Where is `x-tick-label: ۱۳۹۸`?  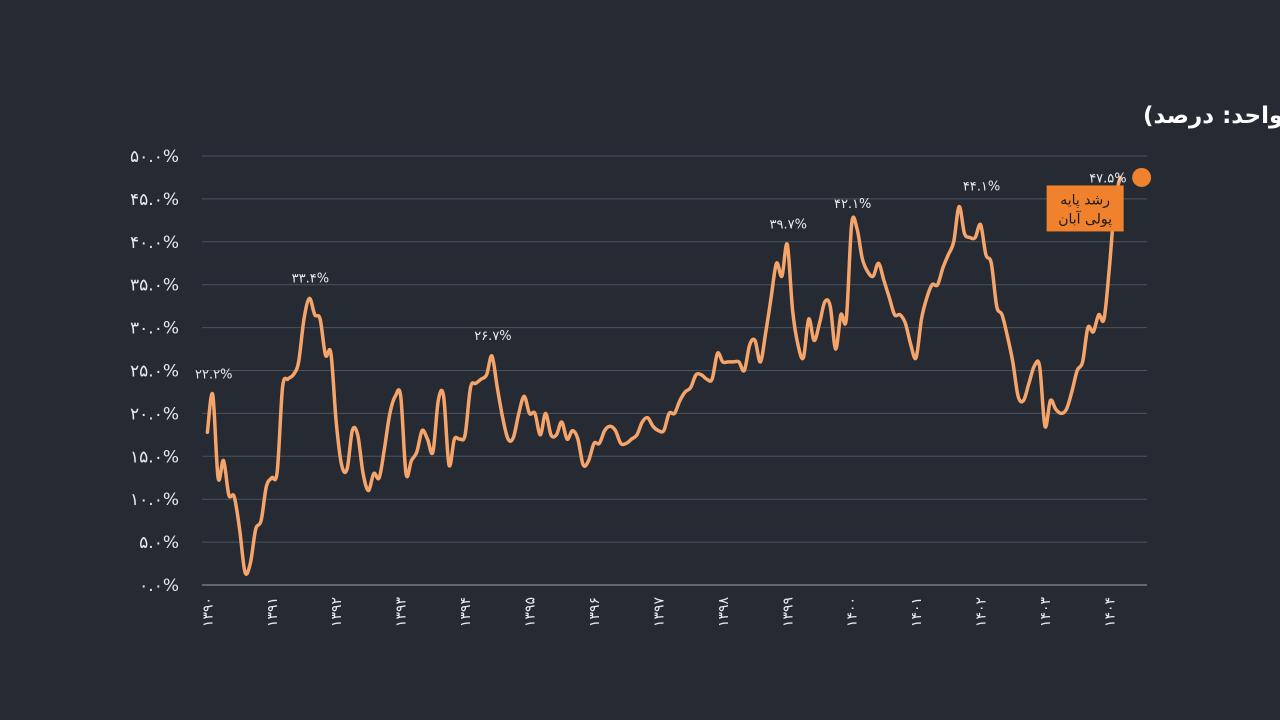 x-tick-label: ۱۳۹۸ is located at coordinates (724, 612).